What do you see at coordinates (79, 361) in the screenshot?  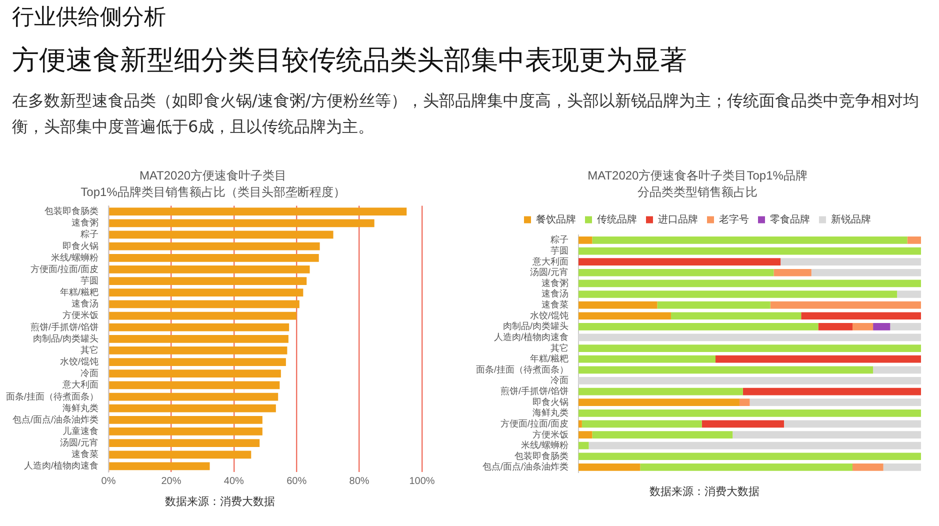 I see `y-tick-label: 水饺/馄饨` at bounding box center [79, 361].